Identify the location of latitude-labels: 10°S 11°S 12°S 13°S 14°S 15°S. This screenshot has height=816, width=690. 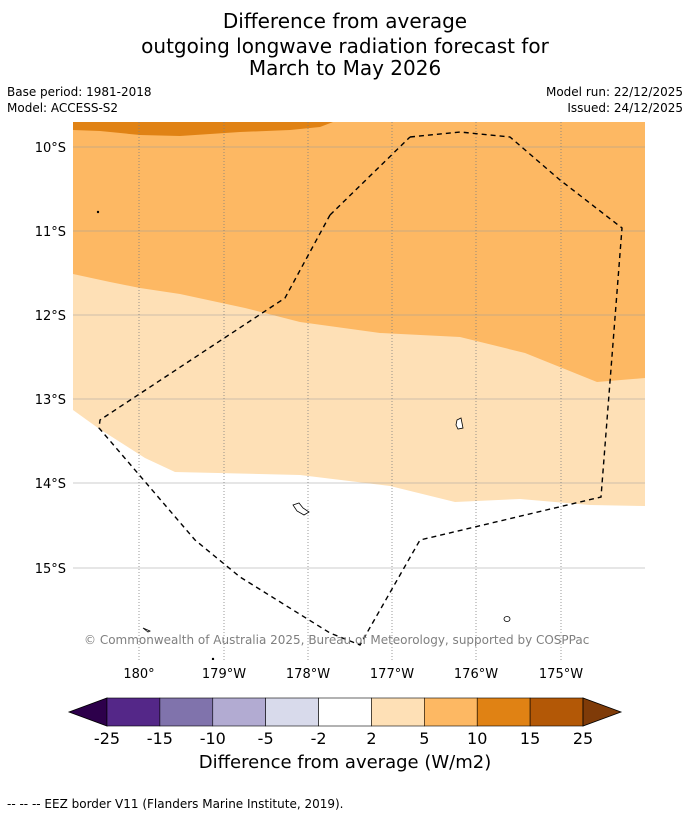
(50, 359).